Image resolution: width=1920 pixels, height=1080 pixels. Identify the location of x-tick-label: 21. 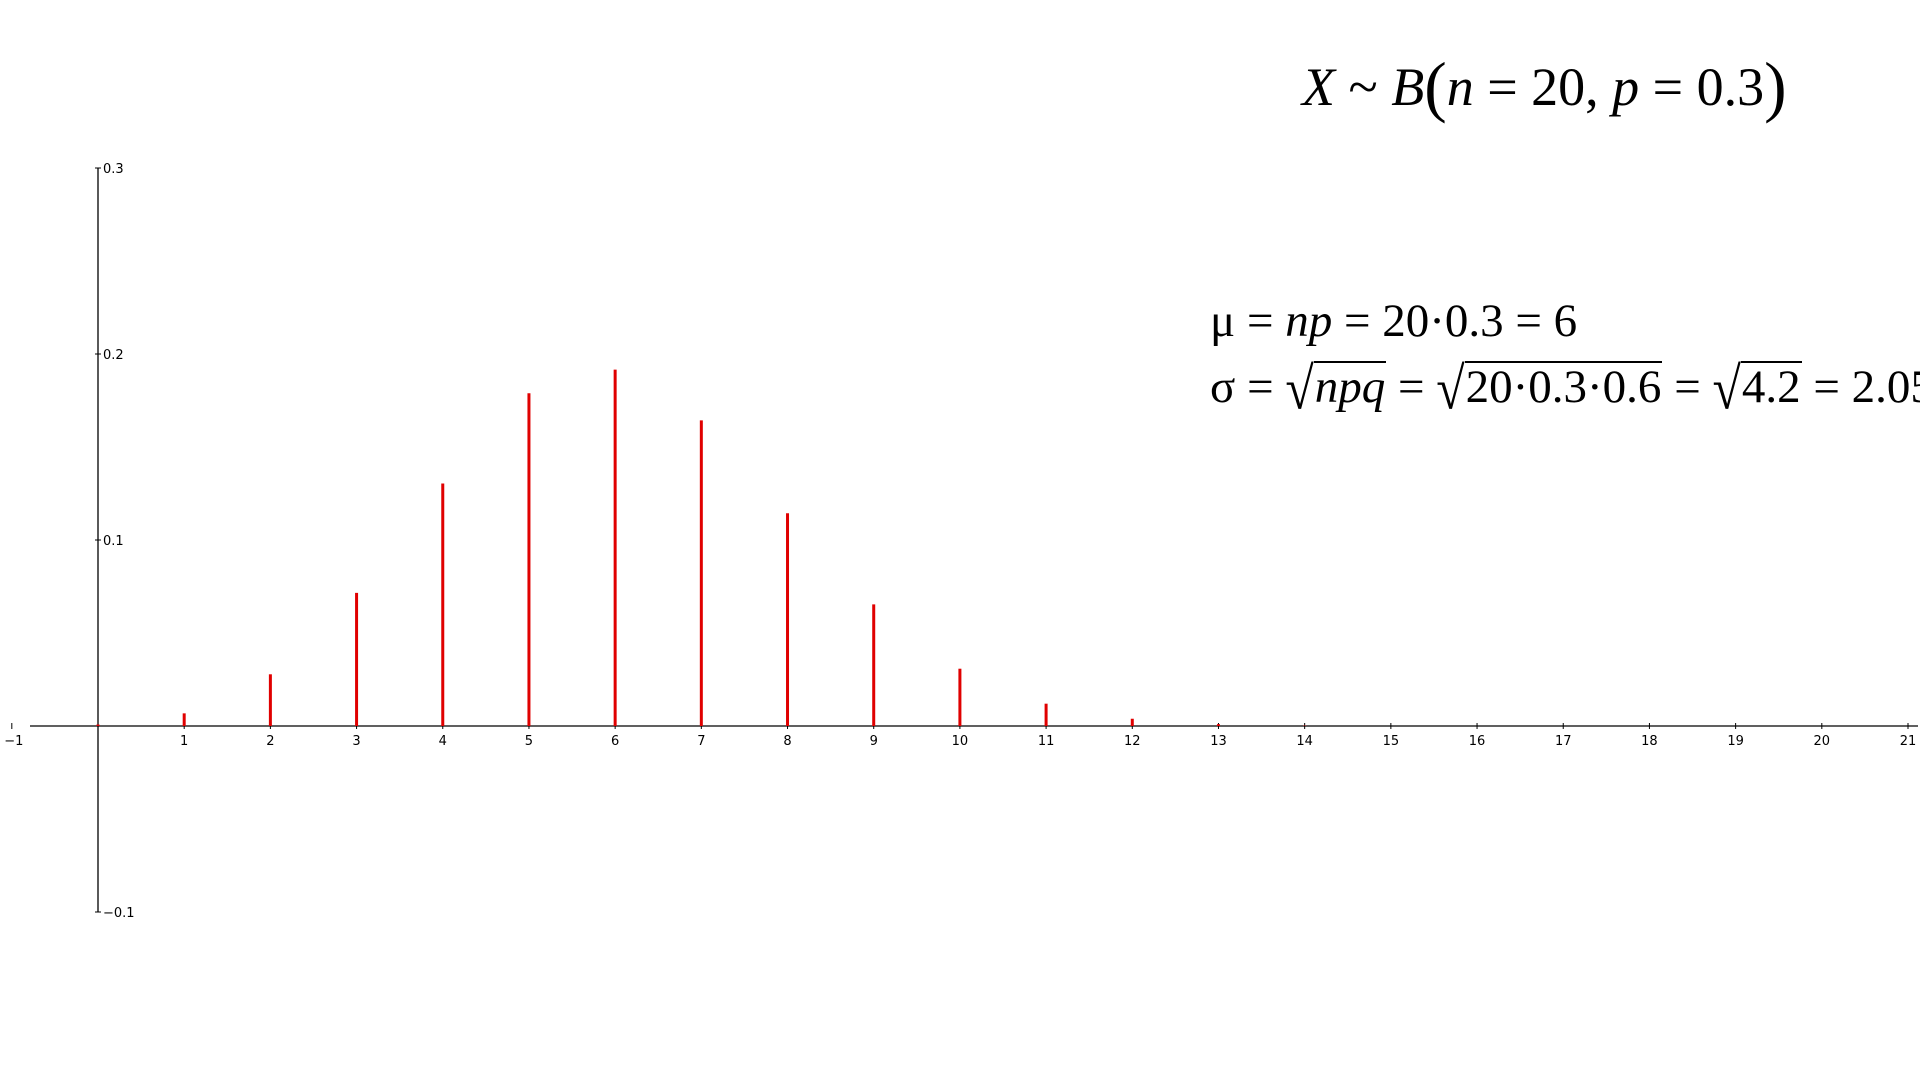
(1908, 741).